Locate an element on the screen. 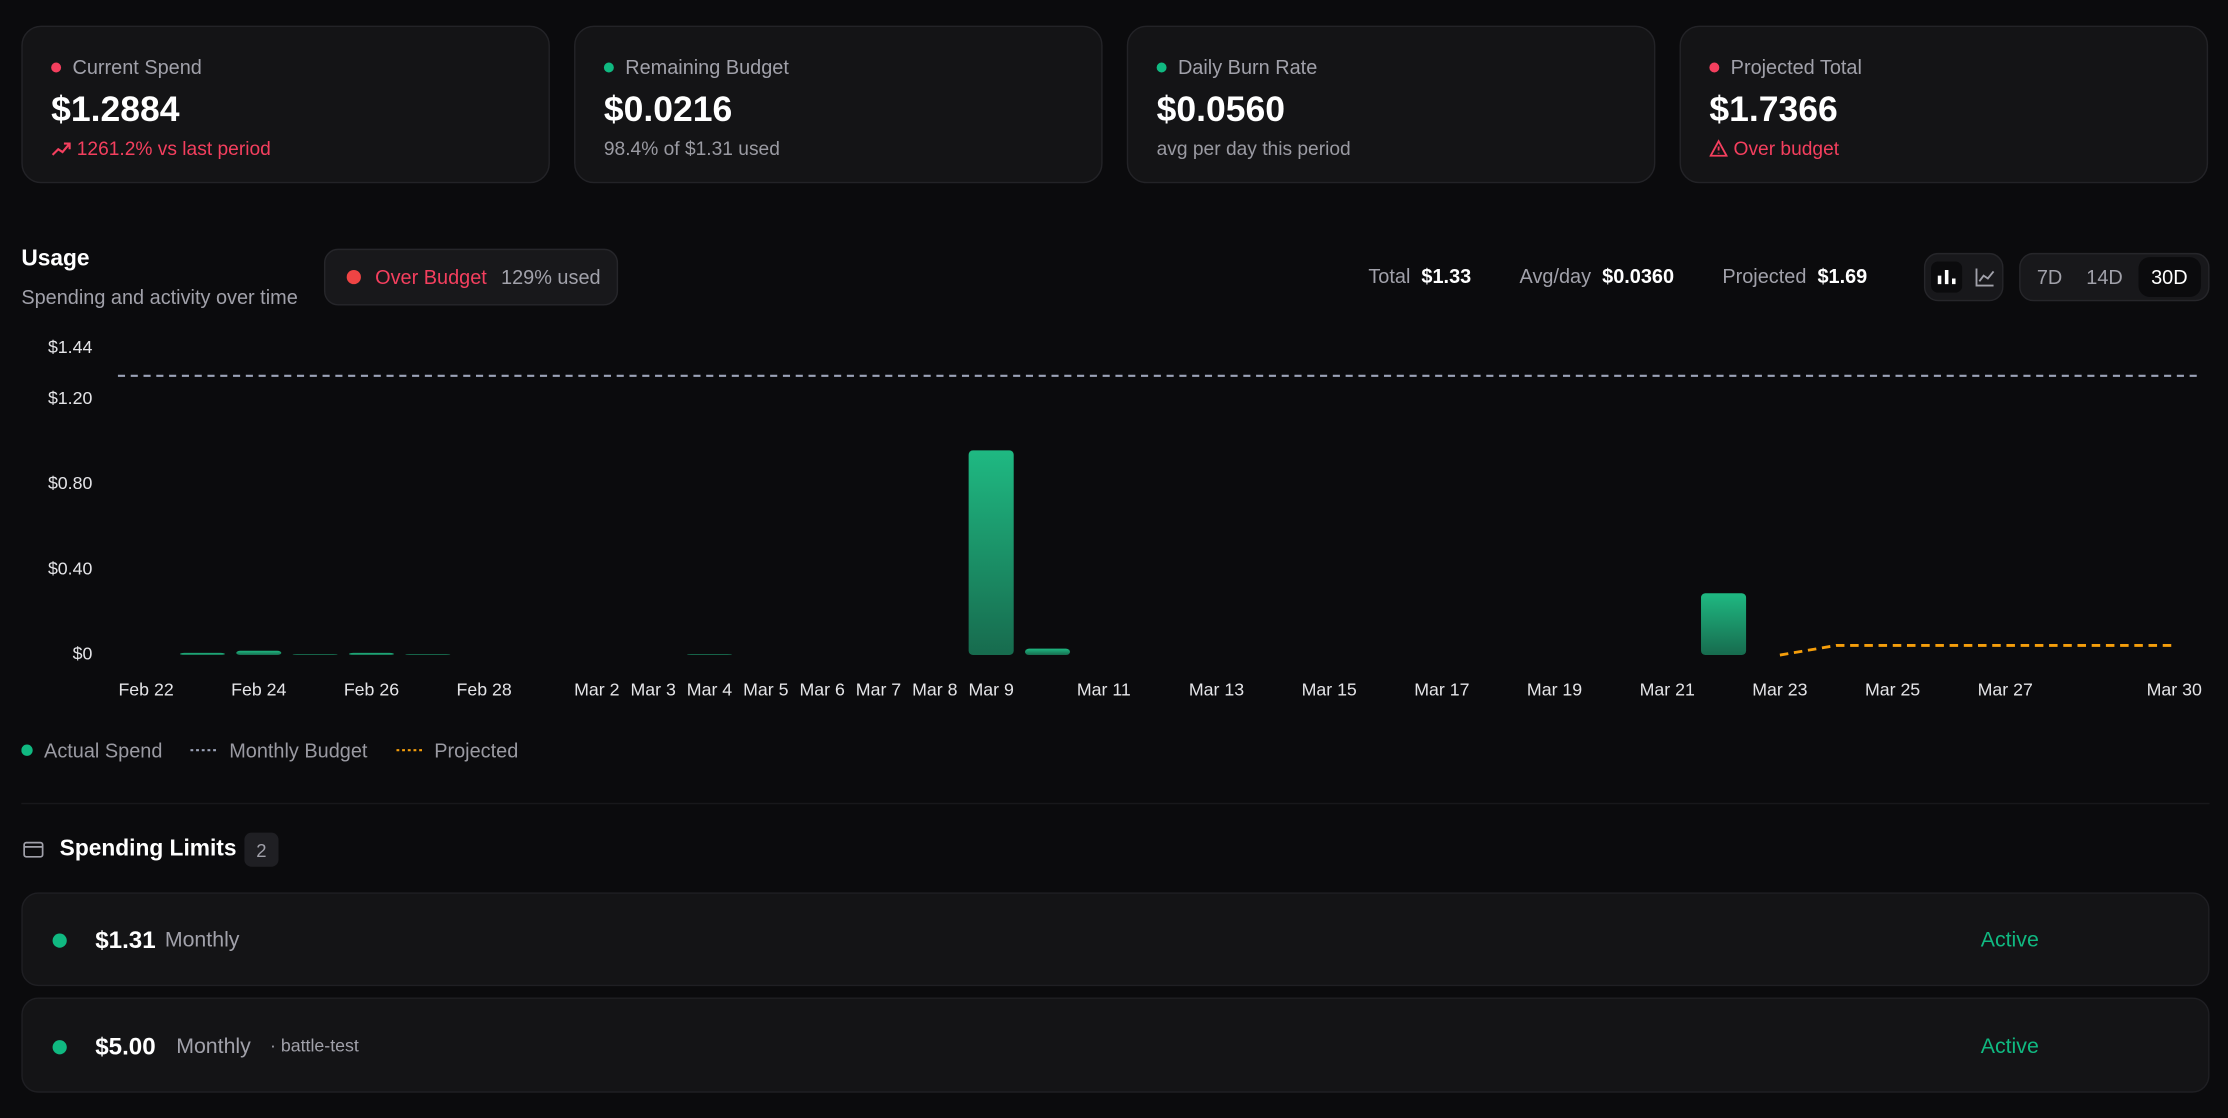  x-tick-label: Mar 17 is located at coordinates (1441, 689).